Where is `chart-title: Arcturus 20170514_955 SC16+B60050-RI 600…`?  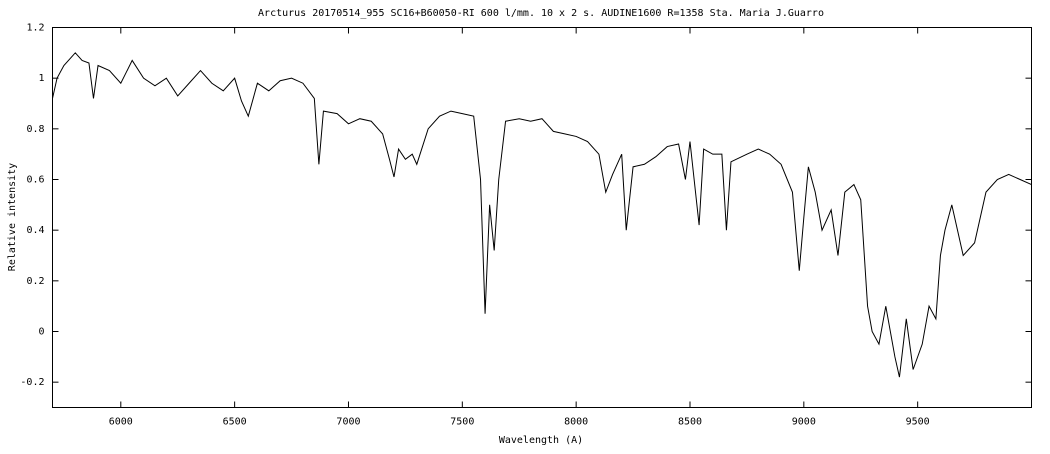
chart-title: Arcturus 20170514_955 SC16+B60050-RI 600… is located at coordinates (541, 13).